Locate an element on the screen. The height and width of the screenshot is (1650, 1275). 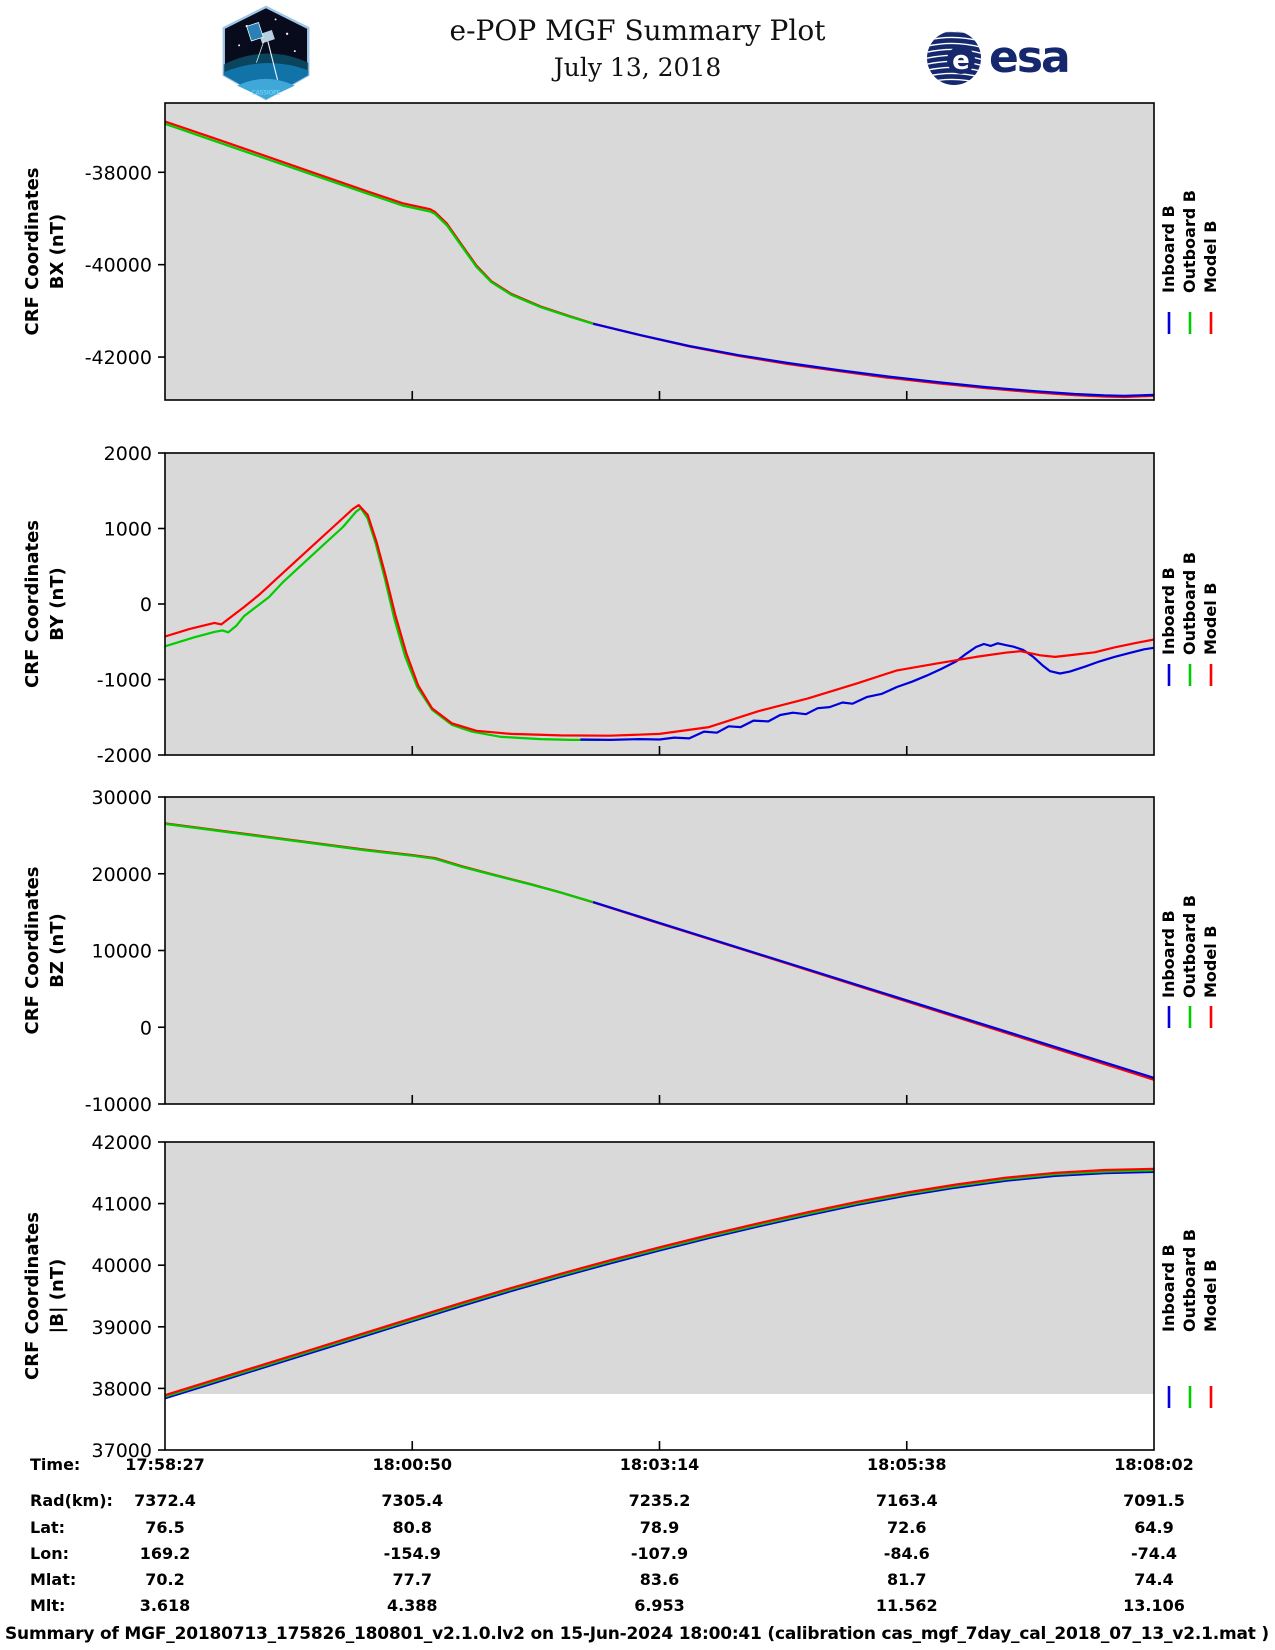
row-value: 18:05:38 is located at coordinates (906, 1464).